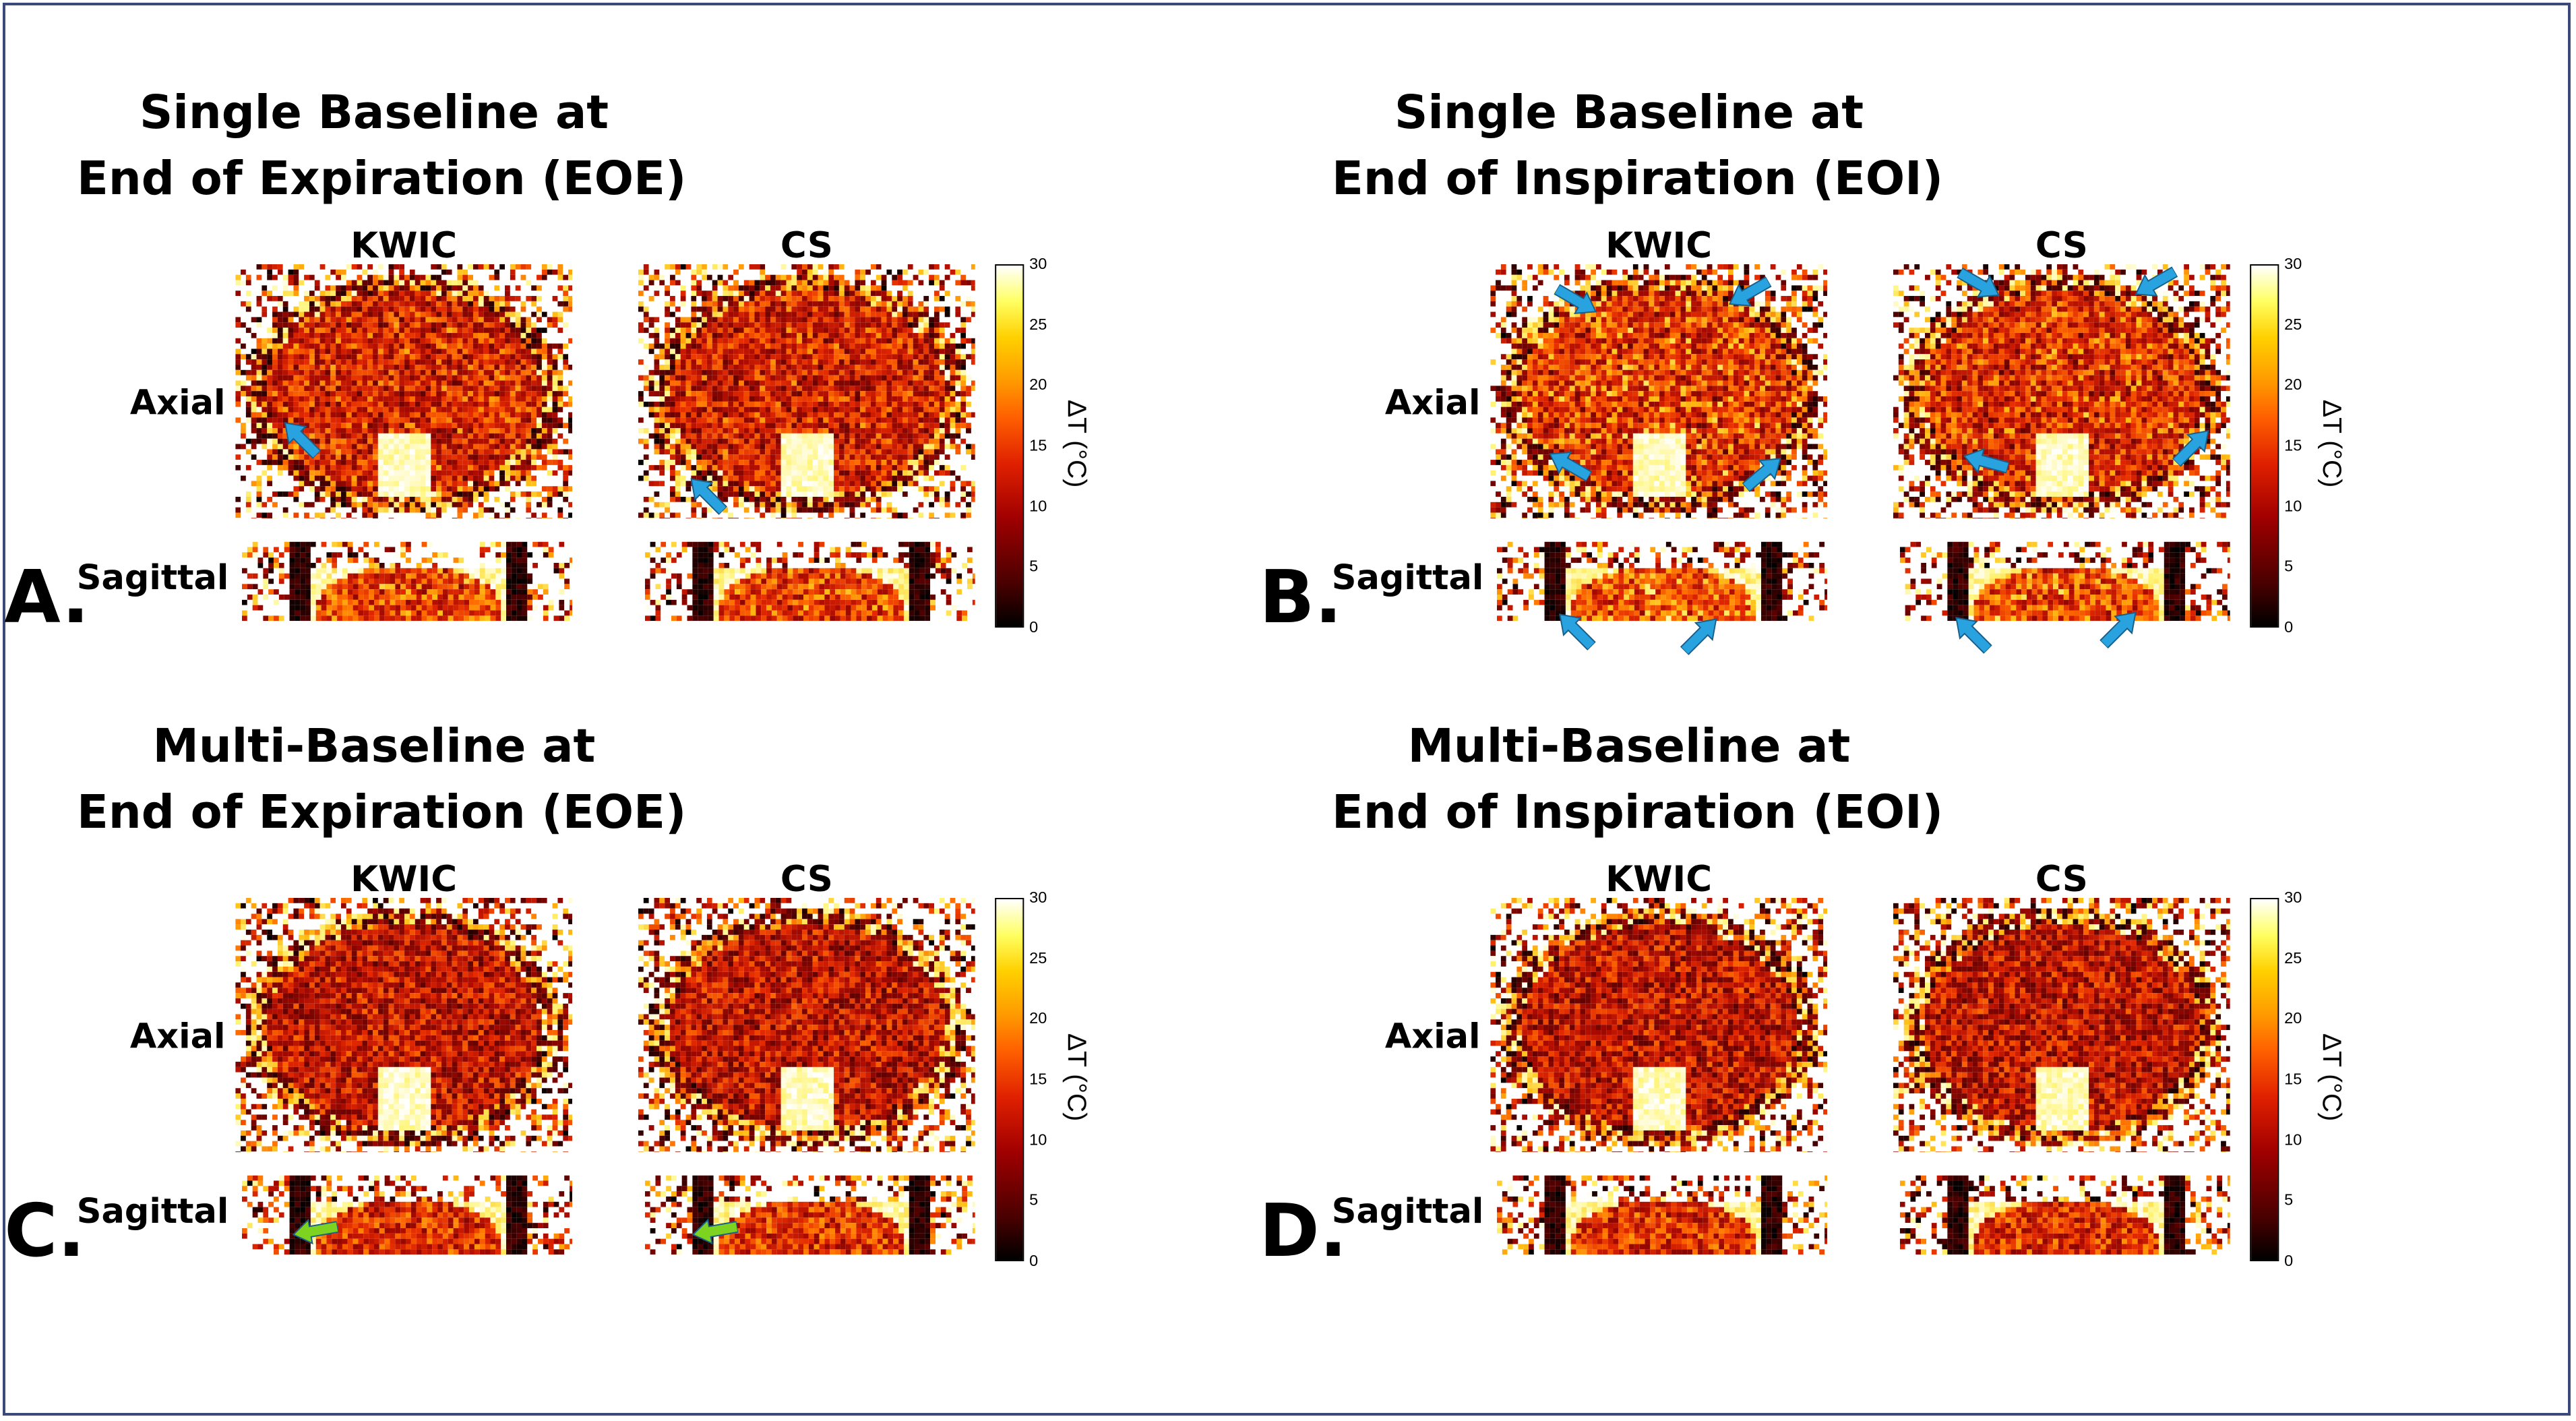 The width and height of the screenshot is (2576, 1421). I want to click on panel-letter: A., so click(46, 597).